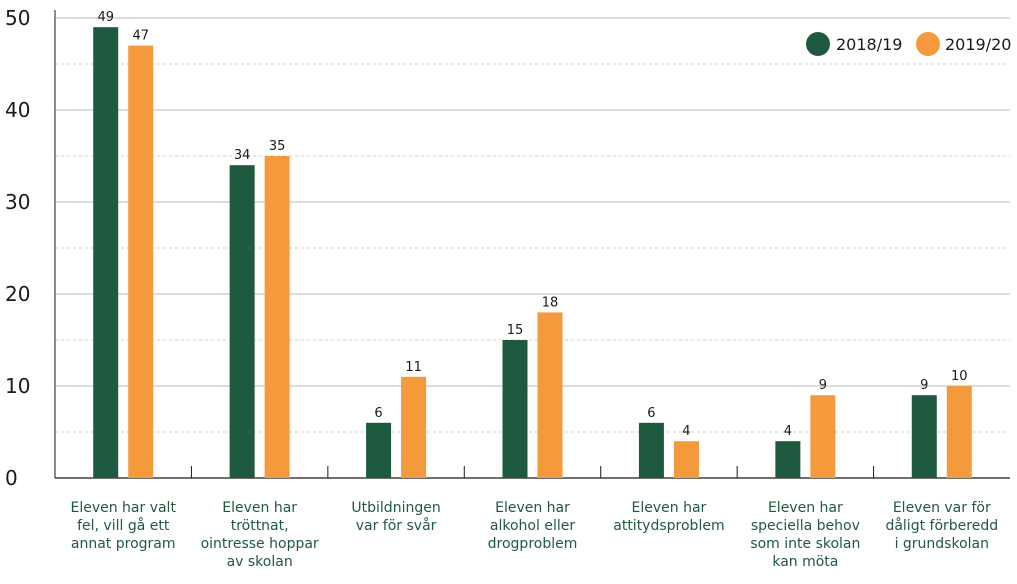 The image size is (1017, 584). I want to click on y-tick-label: 50, so click(17, 18).